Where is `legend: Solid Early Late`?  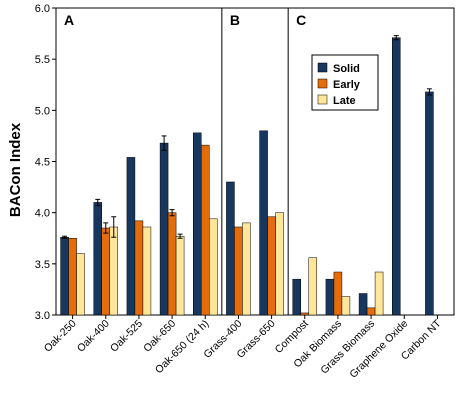
legend: Solid Early Late is located at coordinates (345, 82).